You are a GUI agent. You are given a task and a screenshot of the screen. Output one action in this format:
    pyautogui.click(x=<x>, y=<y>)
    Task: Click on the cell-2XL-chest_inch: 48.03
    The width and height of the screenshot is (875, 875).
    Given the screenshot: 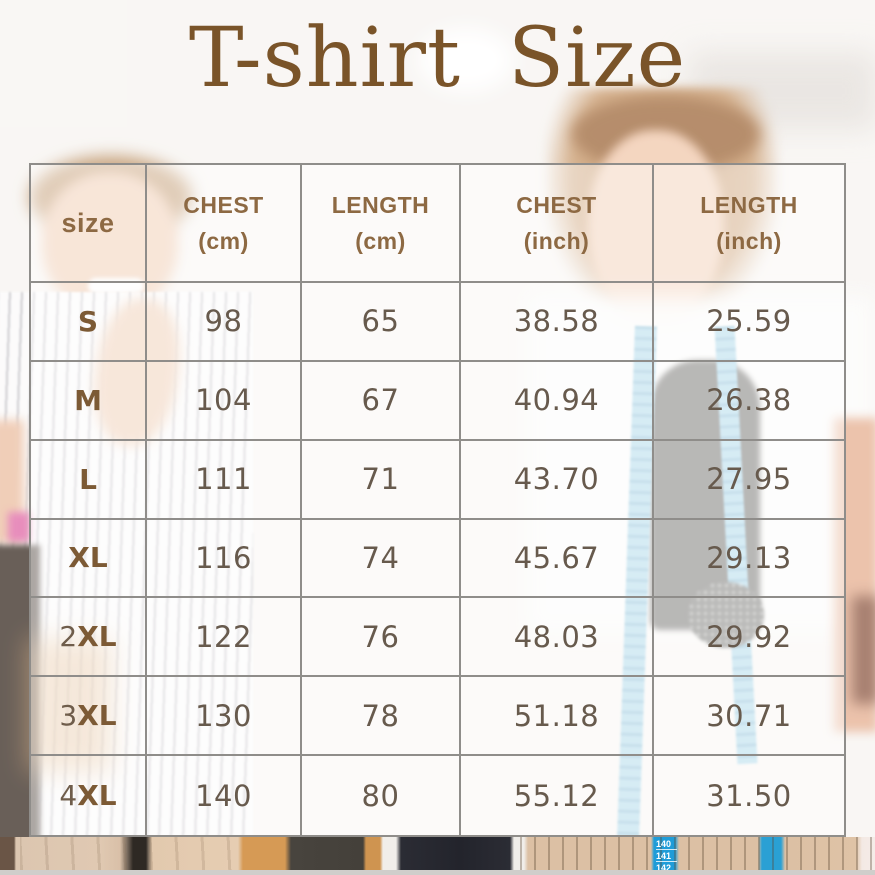 What is the action you would take?
    pyautogui.click(x=557, y=638)
    